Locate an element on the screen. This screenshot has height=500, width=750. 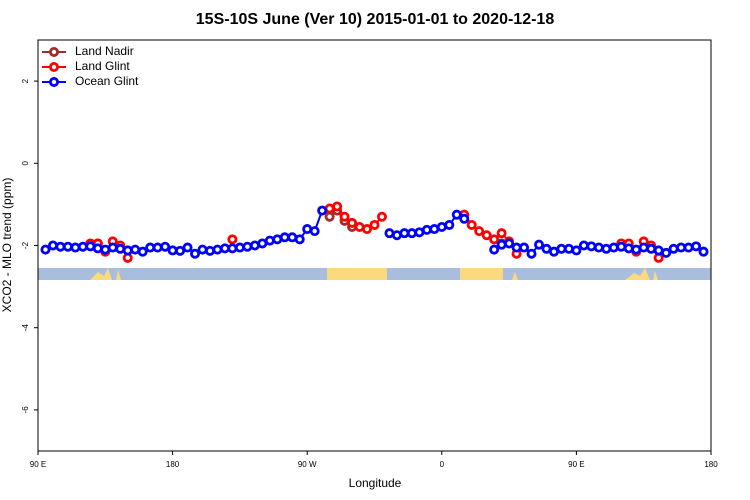
y-tick-label: 0 is located at coordinates (25, 163).